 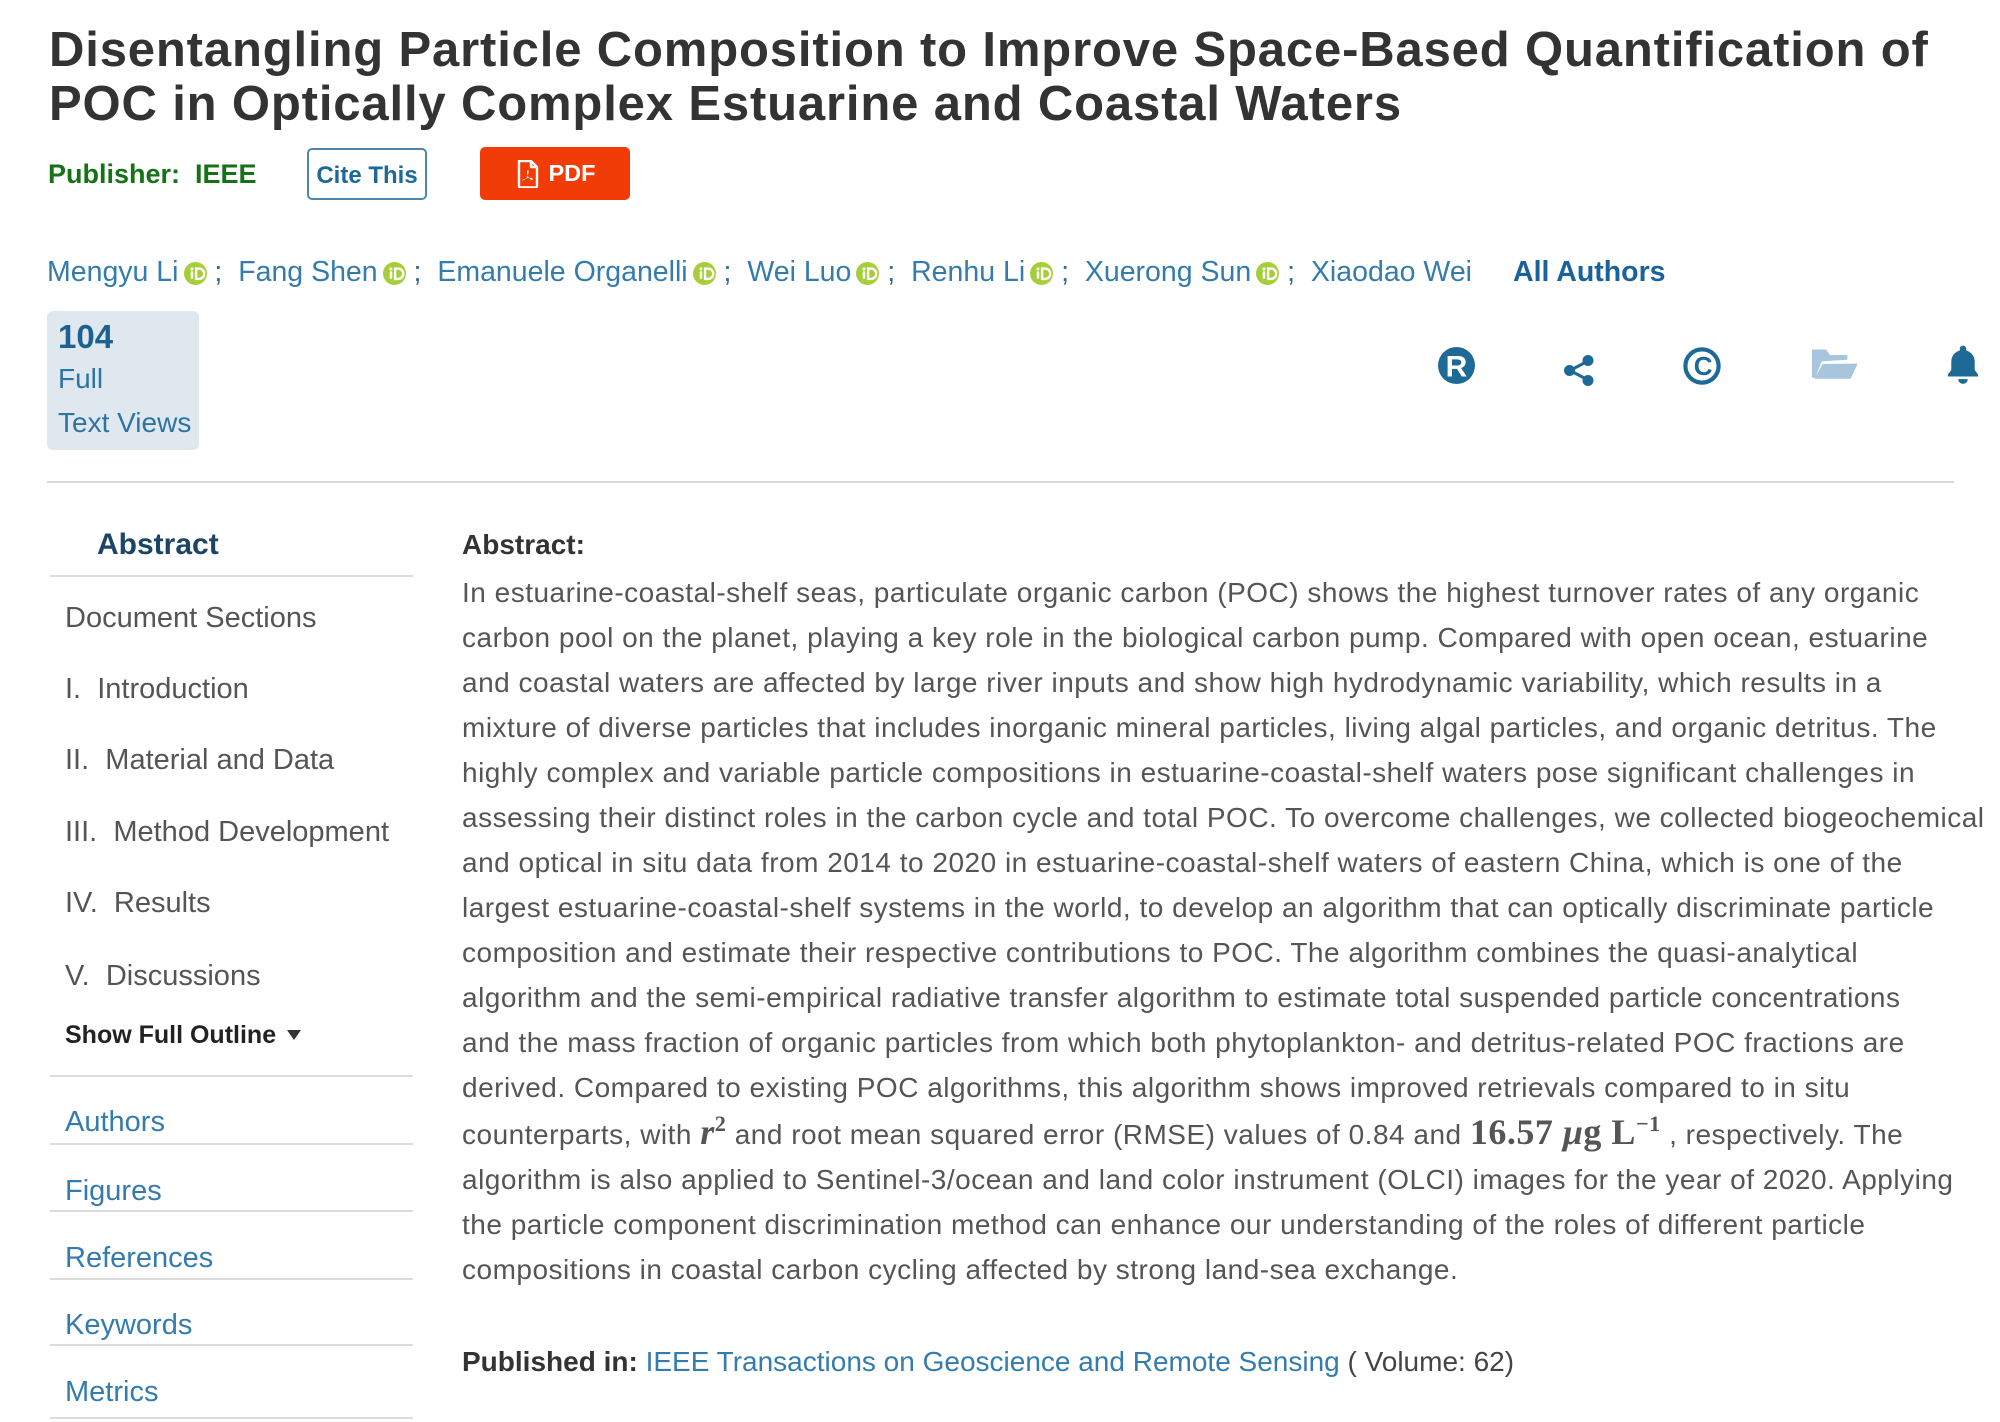 What do you see at coordinates (1457, 367) in the screenshot?
I see `svg-text: R` at bounding box center [1457, 367].